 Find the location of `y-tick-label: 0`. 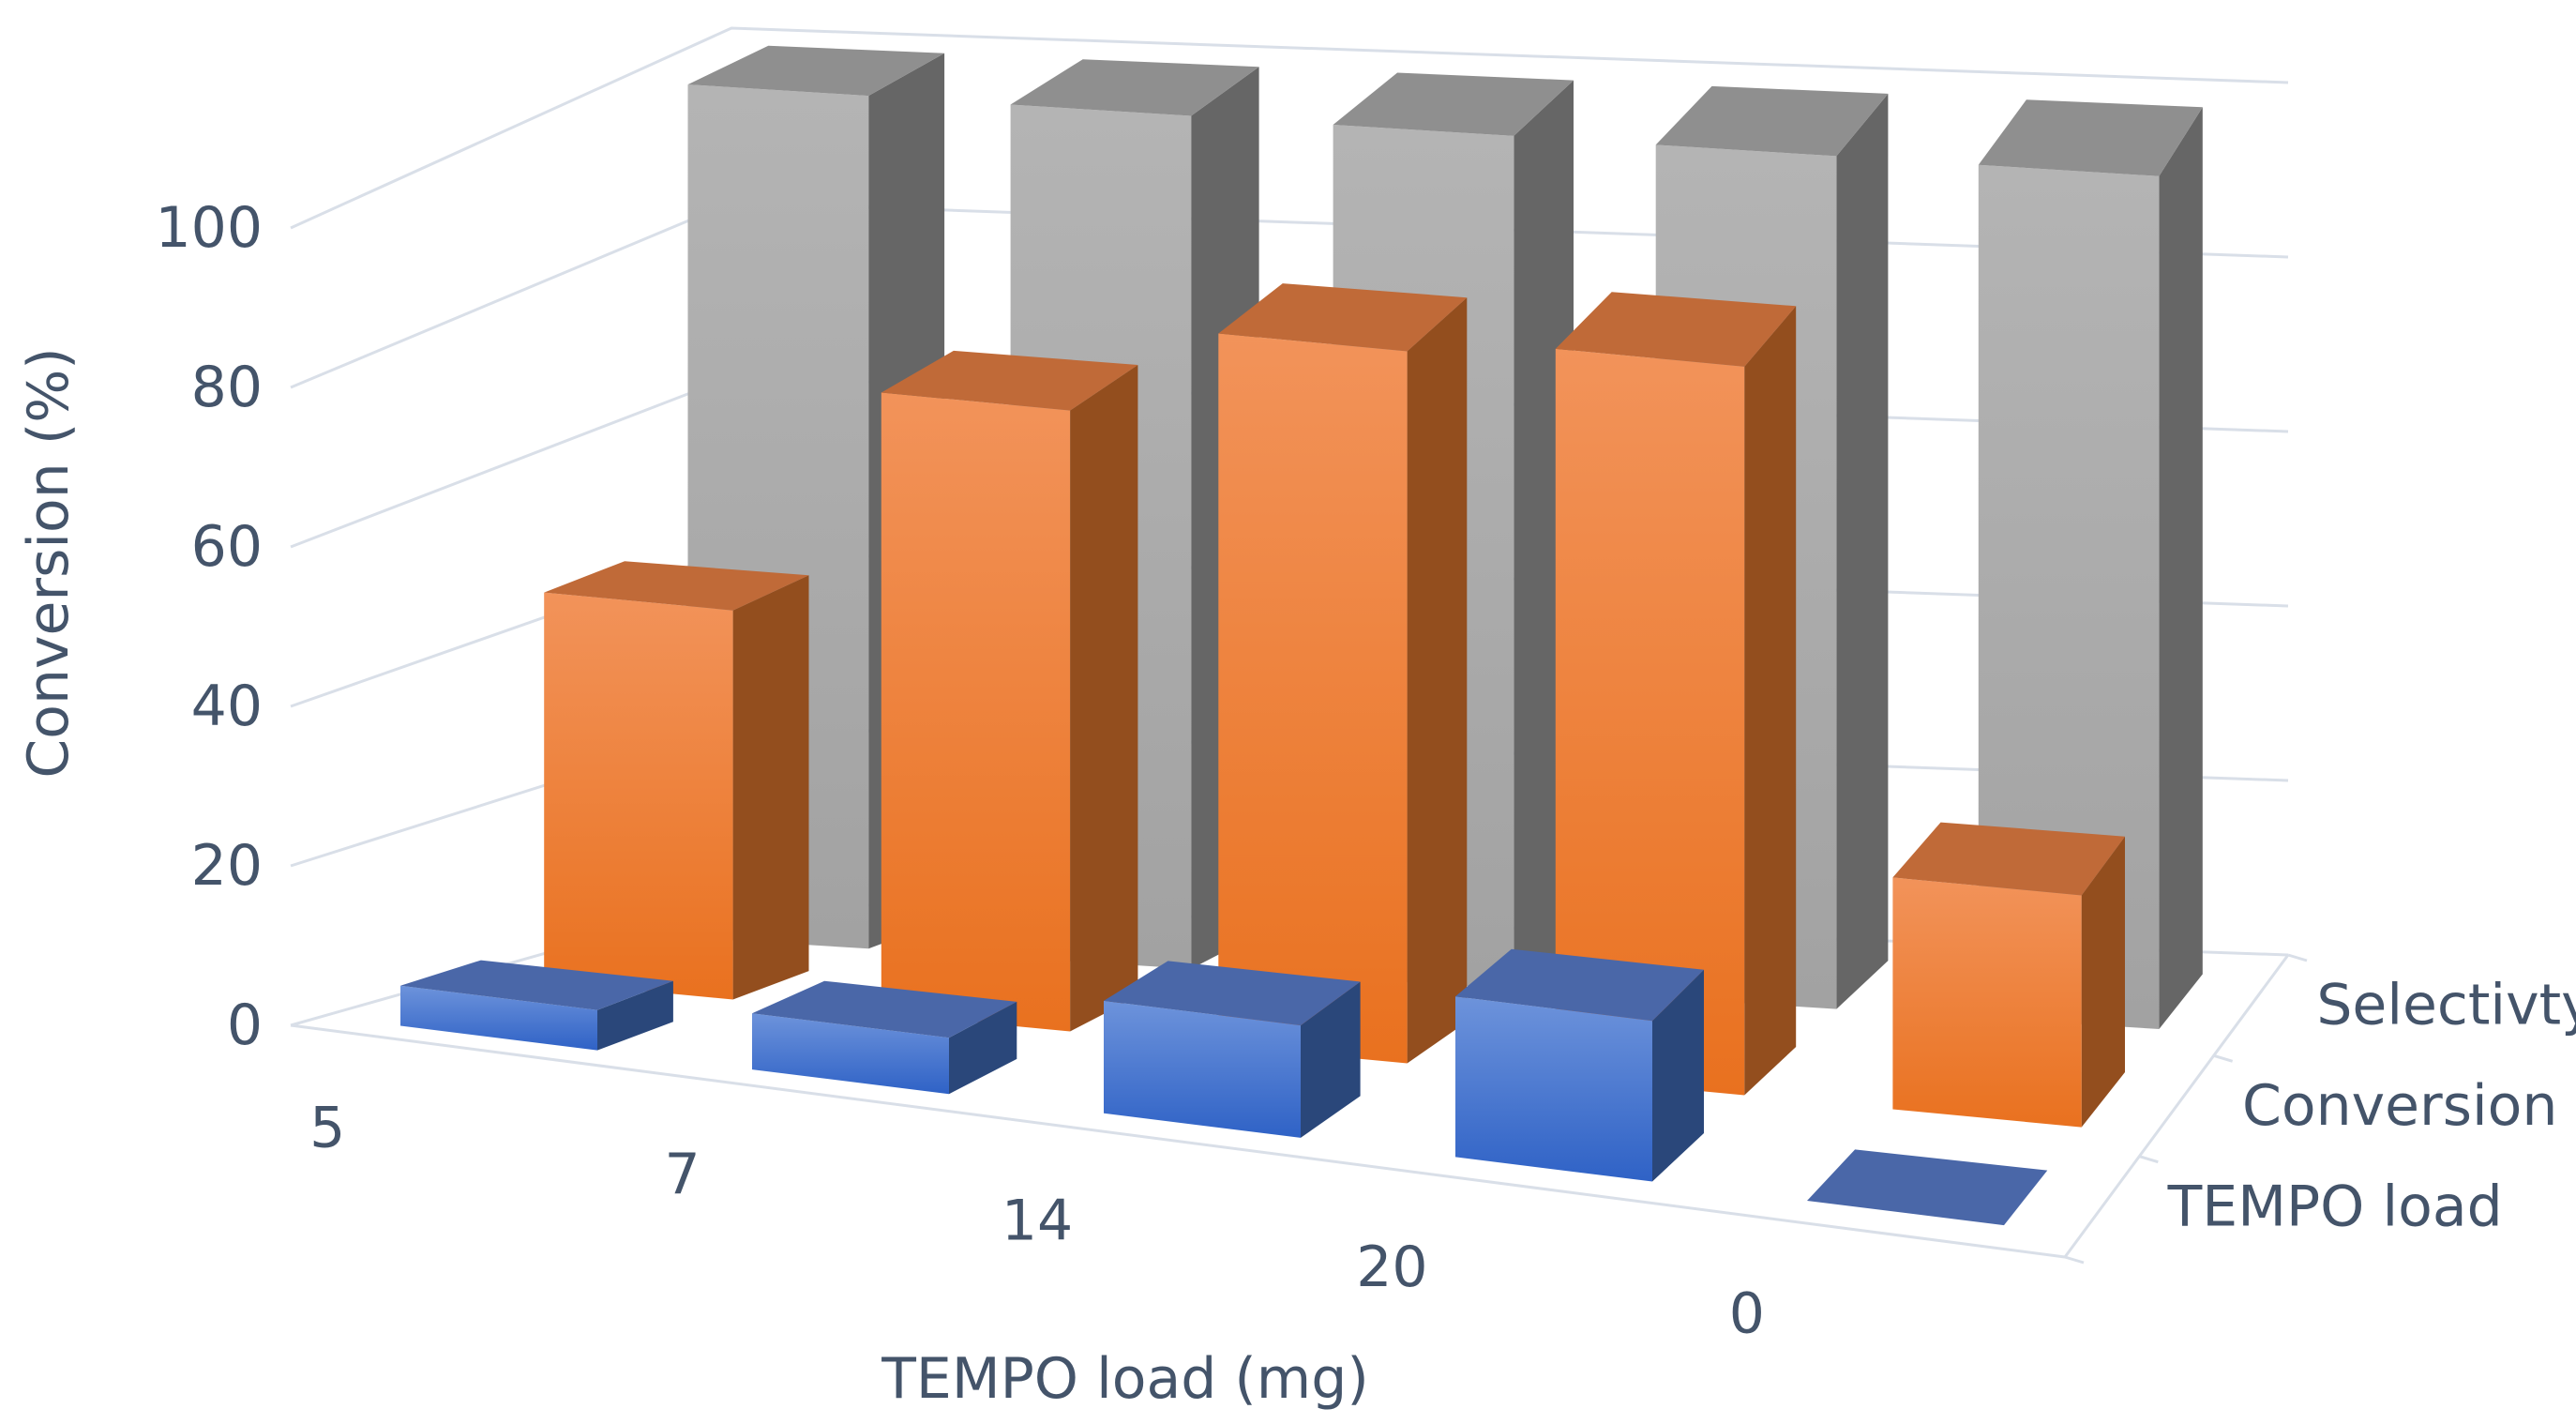

y-tick-label: 0 is located at coordinates (245, 1025).